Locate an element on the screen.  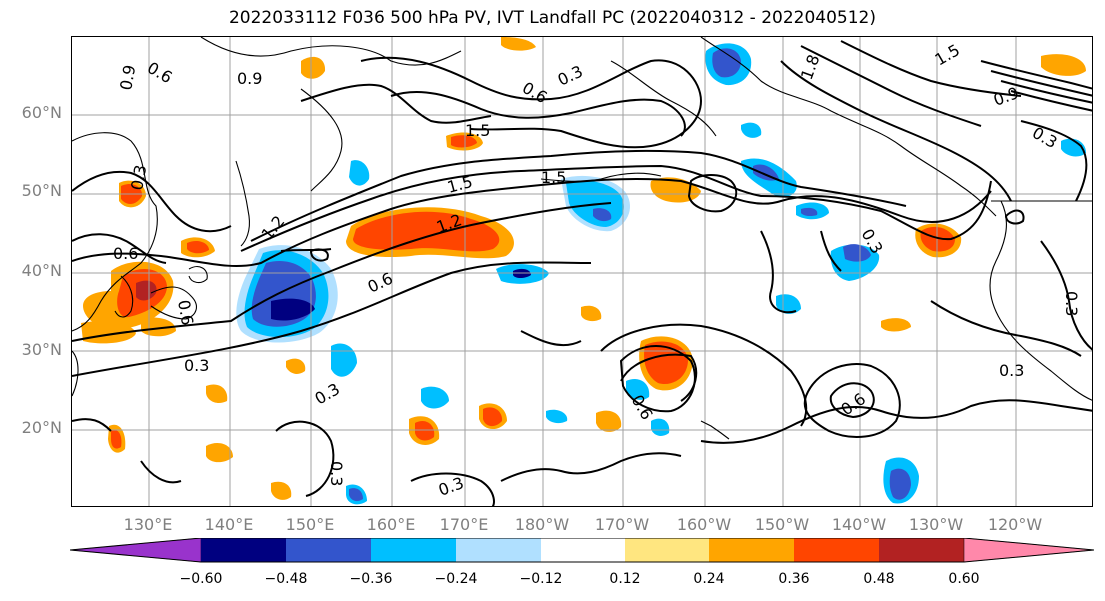
colorbar-tick-label: −0.60 is located at coordinates (201, 579).